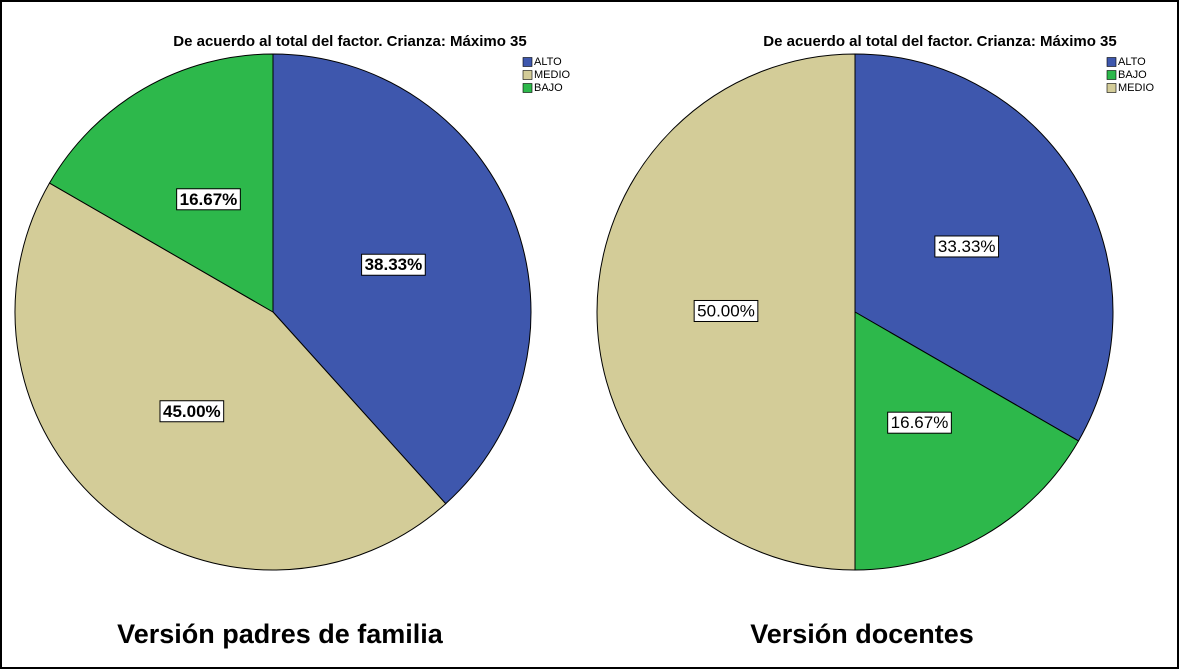  I want to click on caption: Versión docentes, so click(862, 634).